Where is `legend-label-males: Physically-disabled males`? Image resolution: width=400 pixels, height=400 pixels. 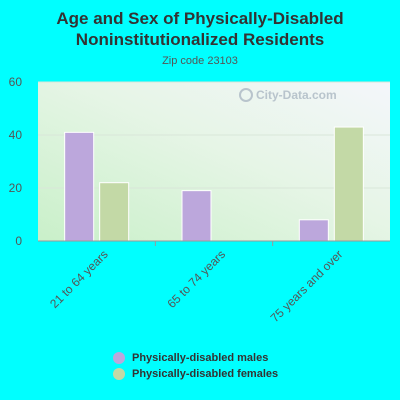 legend-label-males: Physically-disabled males is located at coordinates (200, 358).